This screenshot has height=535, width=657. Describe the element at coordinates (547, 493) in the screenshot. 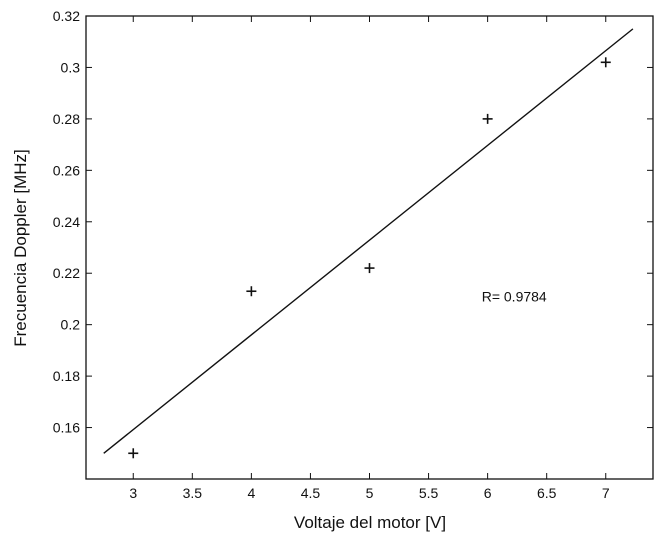

I see `x-tick-label: 6.5` at that location.